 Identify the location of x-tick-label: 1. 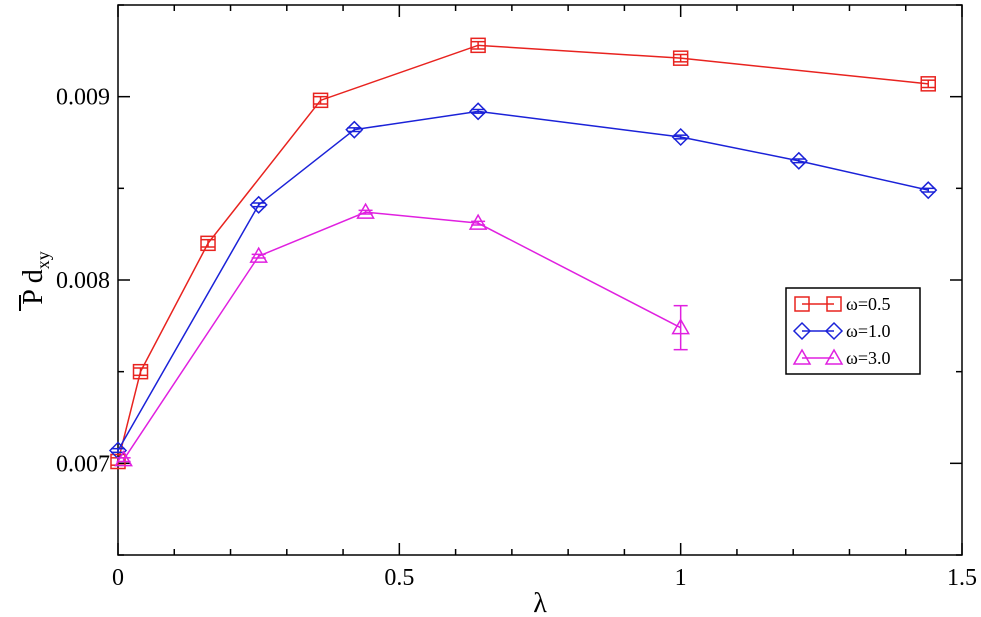
(681, 578).